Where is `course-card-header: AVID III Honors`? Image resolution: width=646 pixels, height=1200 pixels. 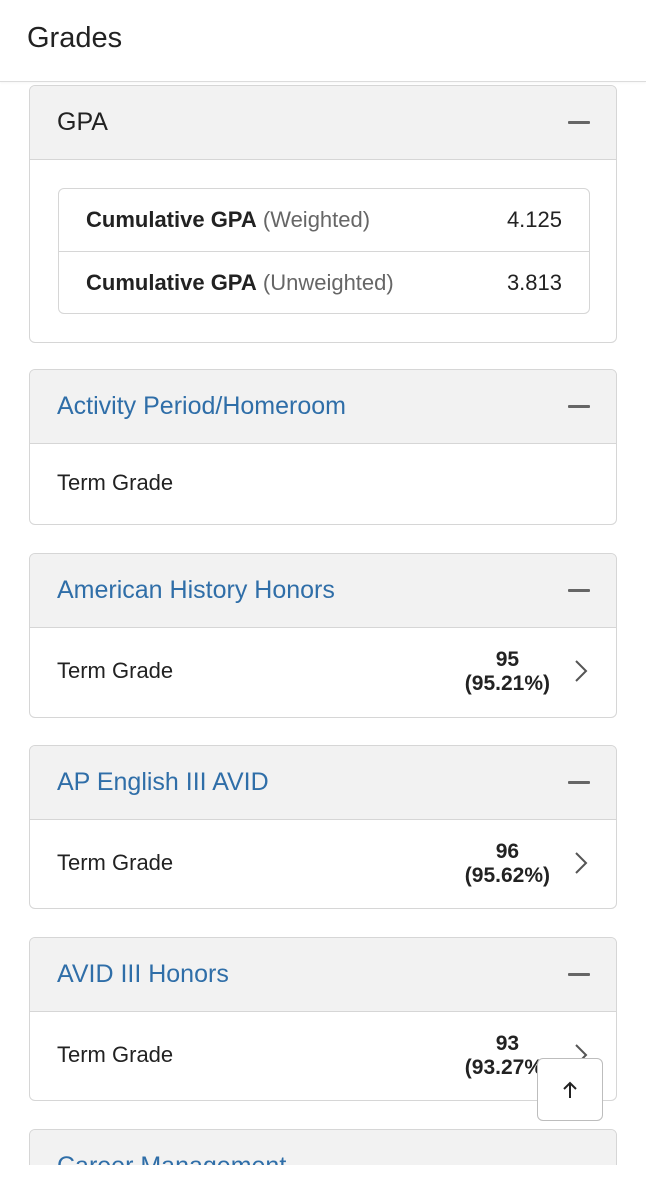 course-card-header: AVID III Honors is located at coordinates (323, 975).